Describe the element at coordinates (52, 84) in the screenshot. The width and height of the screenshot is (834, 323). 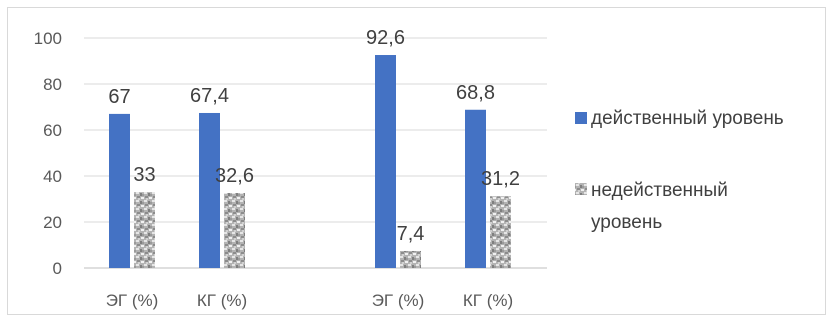
I see `y-tick-label: 80` at that location.